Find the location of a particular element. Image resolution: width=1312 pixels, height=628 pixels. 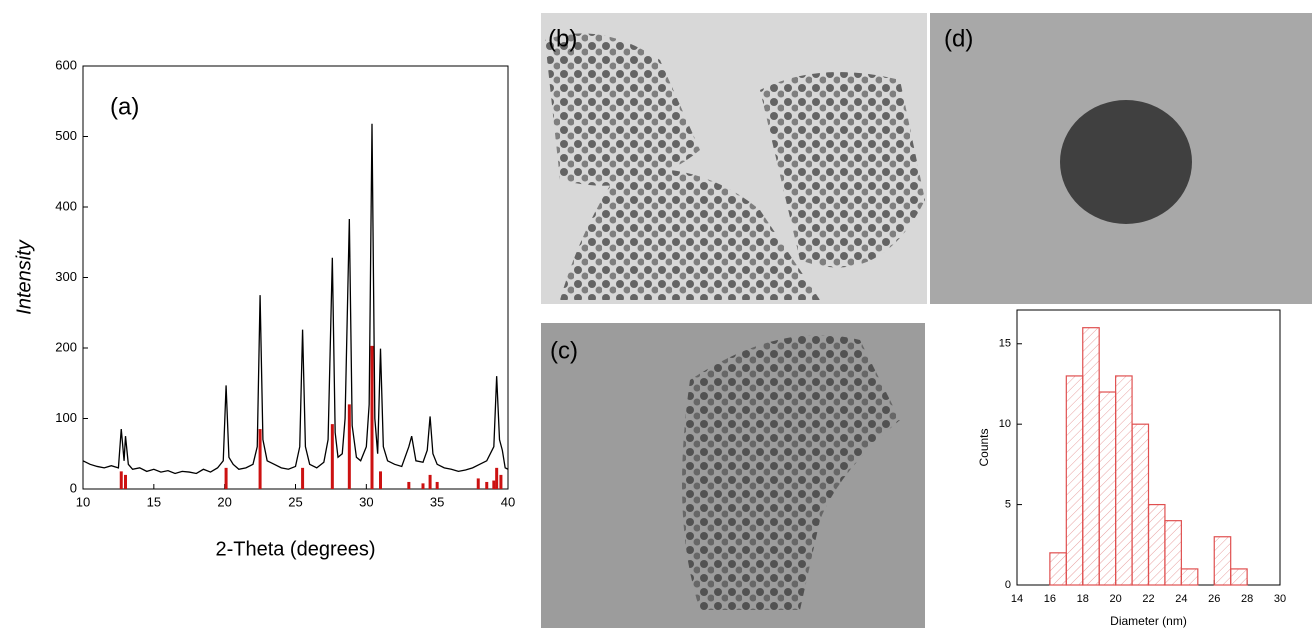

y-tick-label: 200 is located at coordinates (66, 346).